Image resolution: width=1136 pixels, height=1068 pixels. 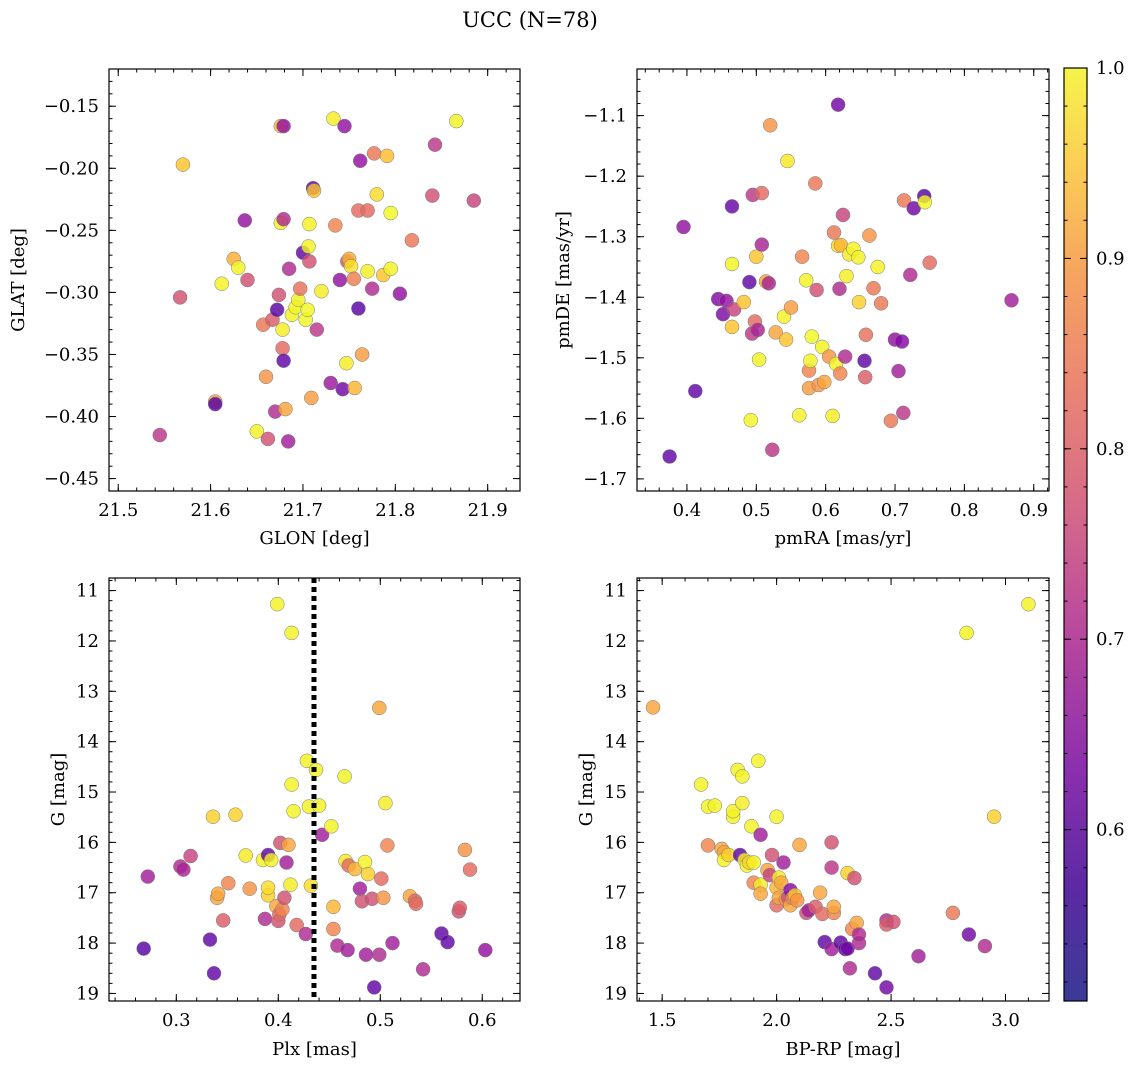 What do you see at coordinates (71, 479) in the screenshot?
I see `y-tick-label: −0.45` at bounding box center [71, 479].